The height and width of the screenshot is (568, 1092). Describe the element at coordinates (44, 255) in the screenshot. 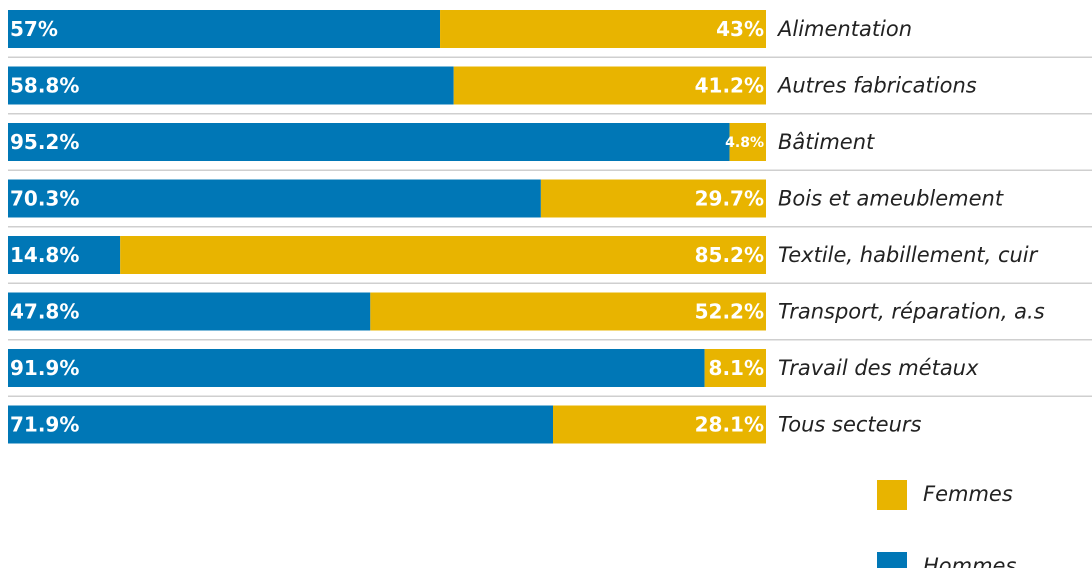

I see `data-label-hommes: 14.8%` at that location.